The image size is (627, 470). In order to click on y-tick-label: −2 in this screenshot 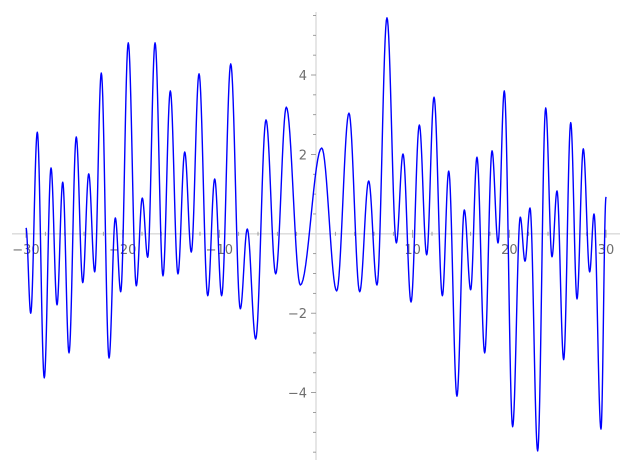, I will do `click(297, 314)`.